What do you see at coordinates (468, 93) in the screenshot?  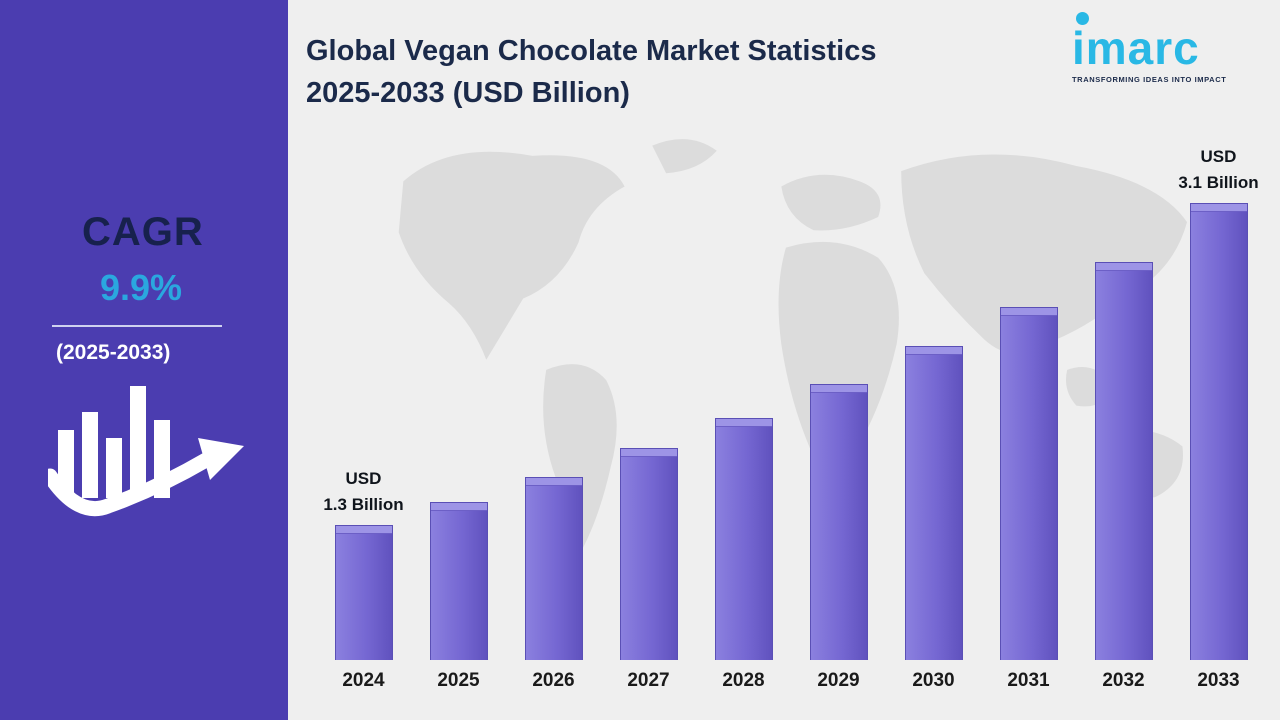 I see `title-line2: 2025-2033 (USD Billion)` at bounding box center [468, 93].